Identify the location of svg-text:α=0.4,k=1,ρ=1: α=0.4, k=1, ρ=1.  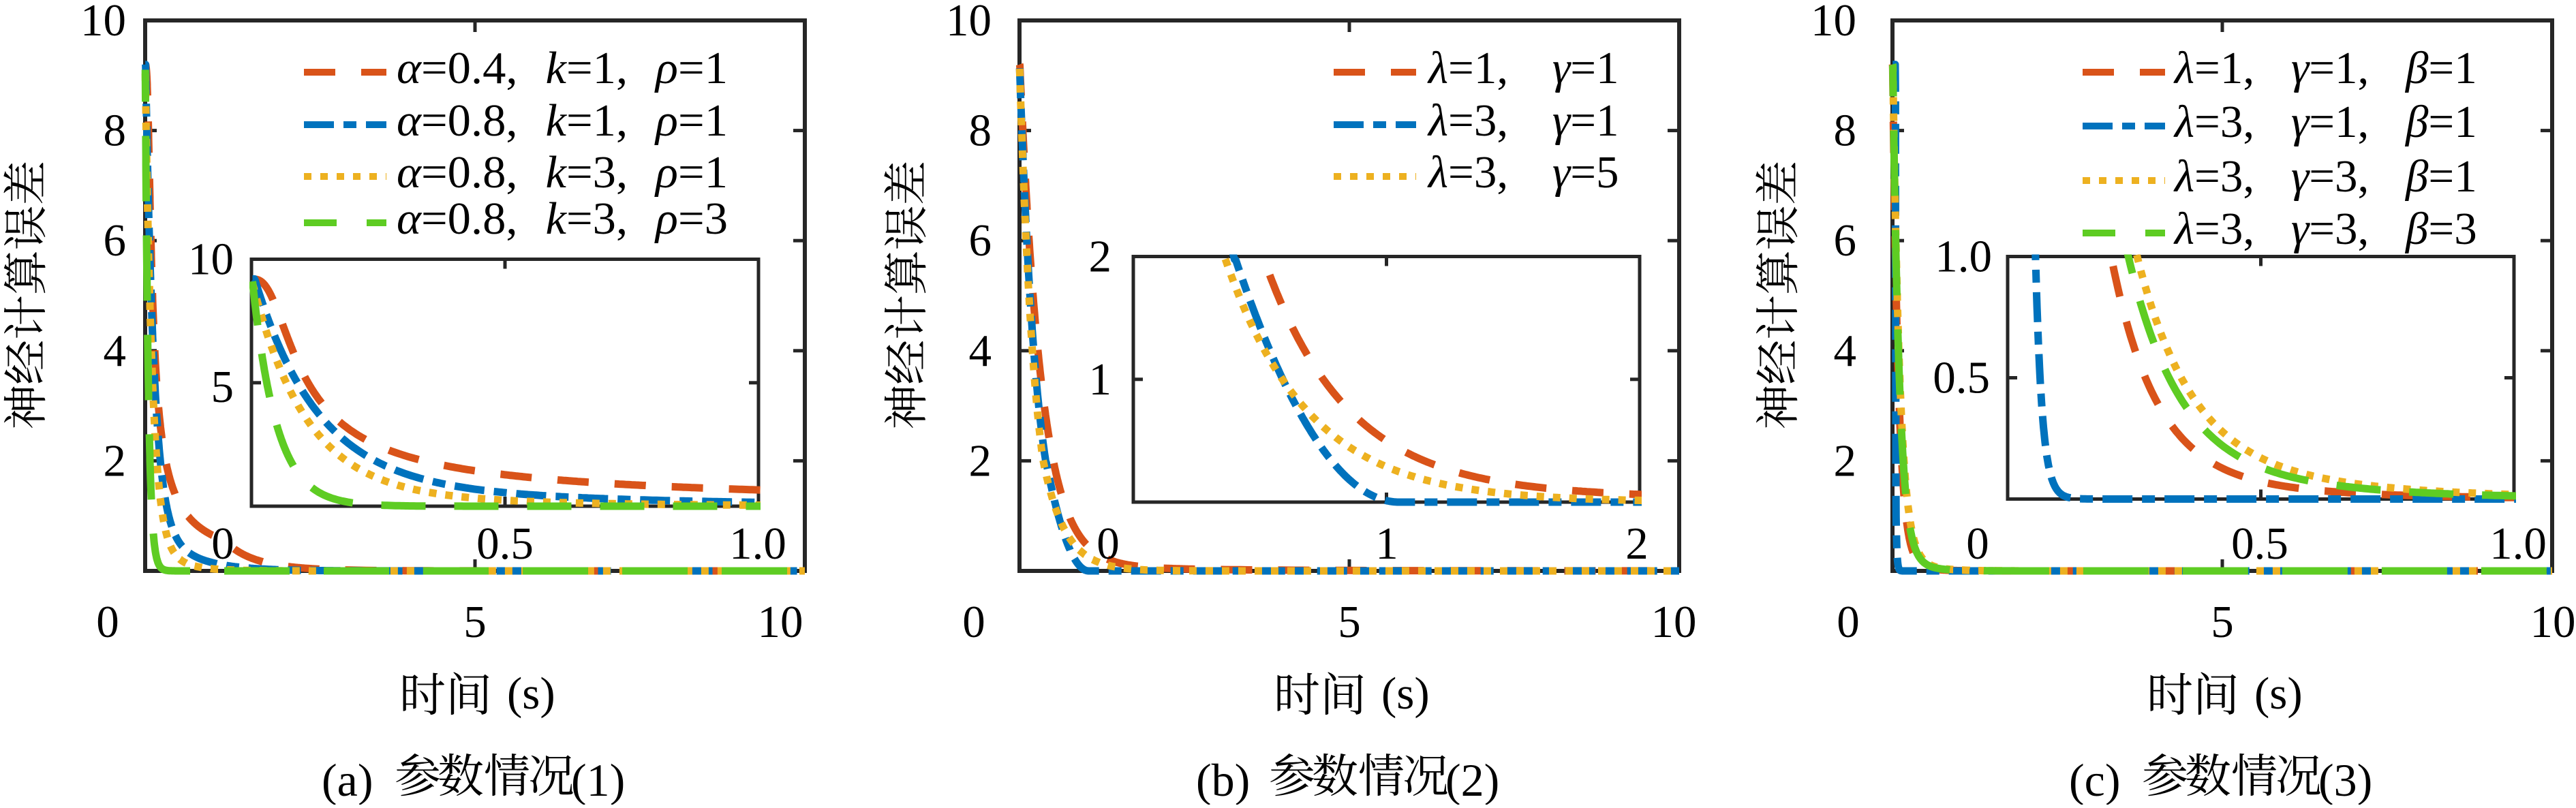
(562, 68).